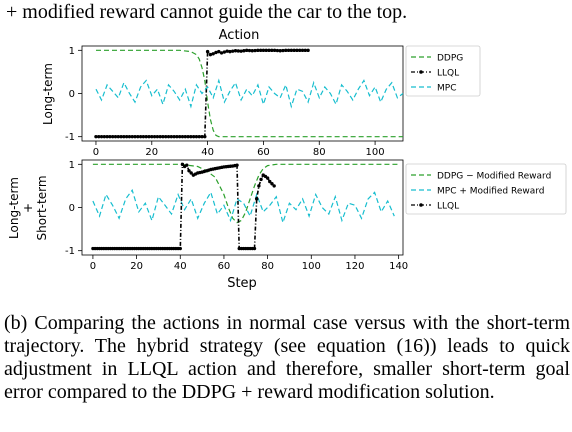 This screenshot has height=432, width=572. Describe the element at coordinates (207, 152) in the screenshot. I see `chart-1-xtick-label-2: 40` at that location.